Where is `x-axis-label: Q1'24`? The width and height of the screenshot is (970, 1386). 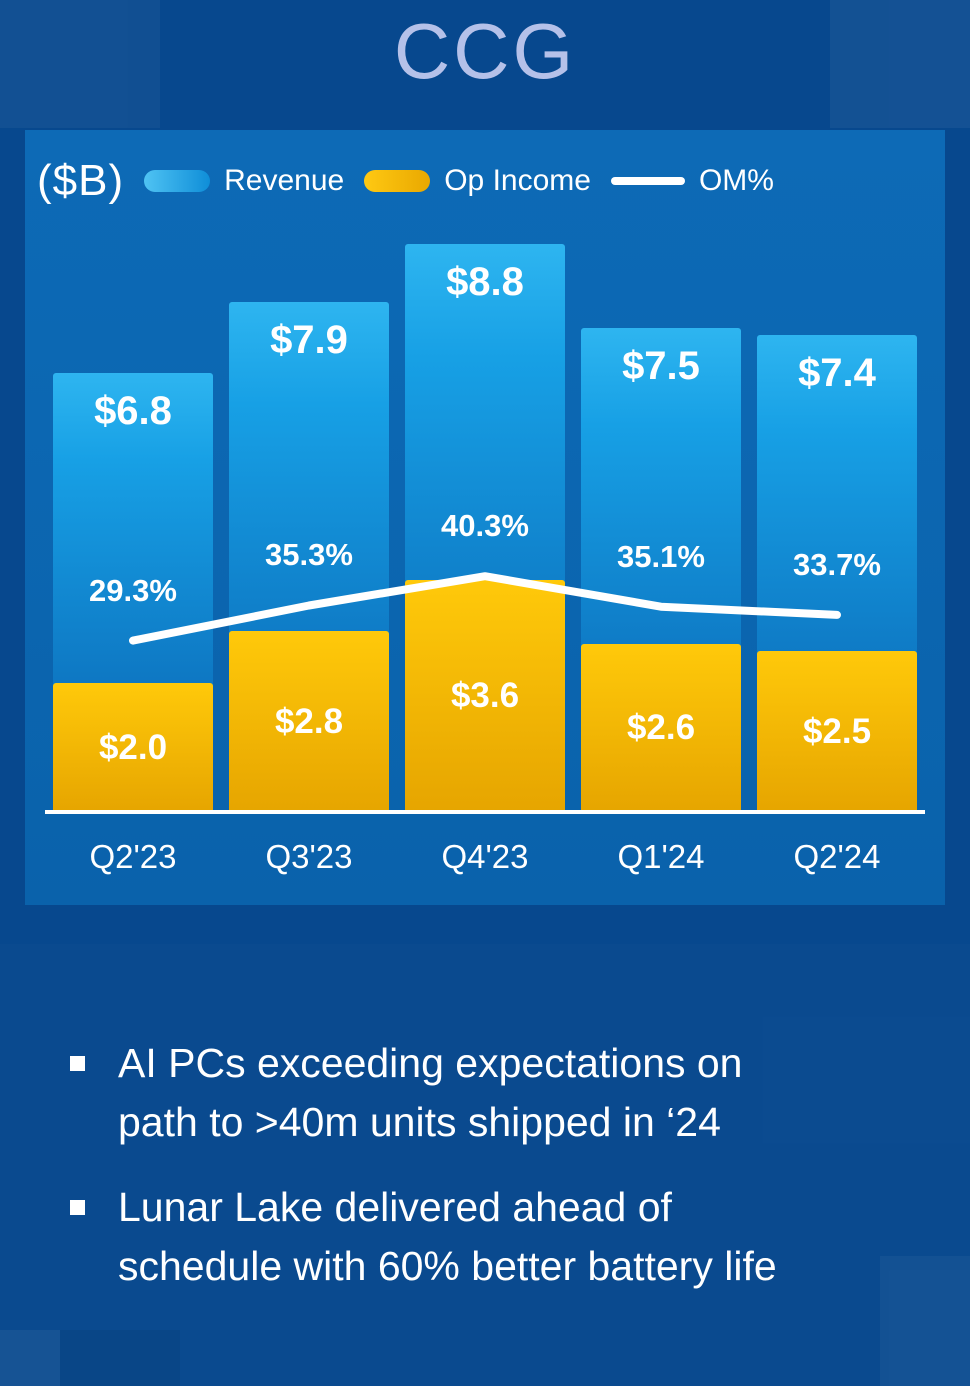 x-axis-label: Q1'24 is located at coordinates (661, 856).